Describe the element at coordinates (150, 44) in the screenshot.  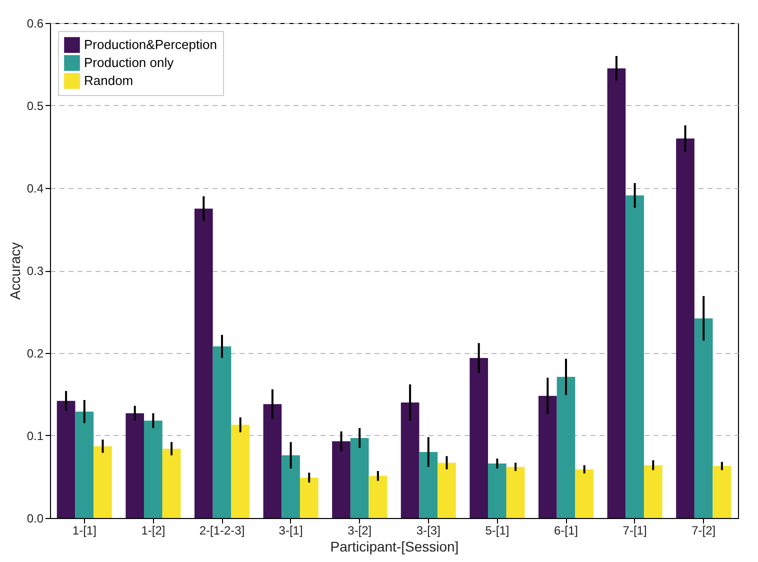
I see `legend-label: Production&Perception` at that location.